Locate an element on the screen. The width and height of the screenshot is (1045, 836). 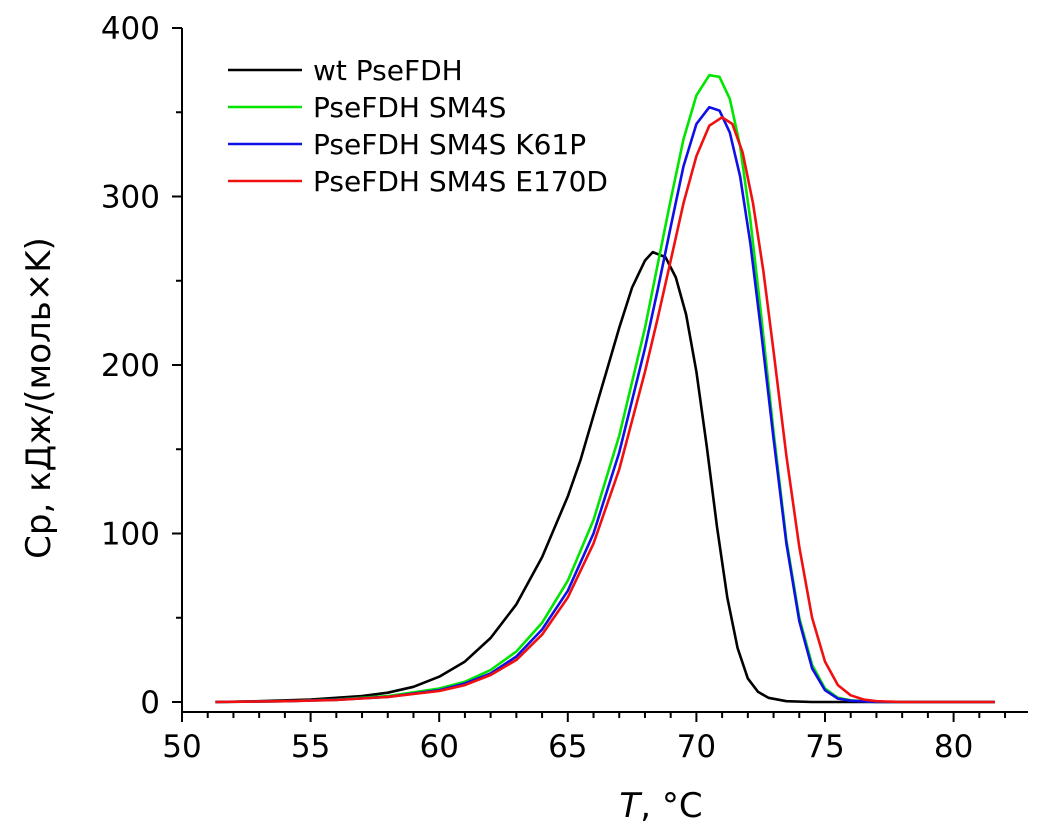
legend-label-1: PseFDH SM4S is located at coordinates (409, 107).